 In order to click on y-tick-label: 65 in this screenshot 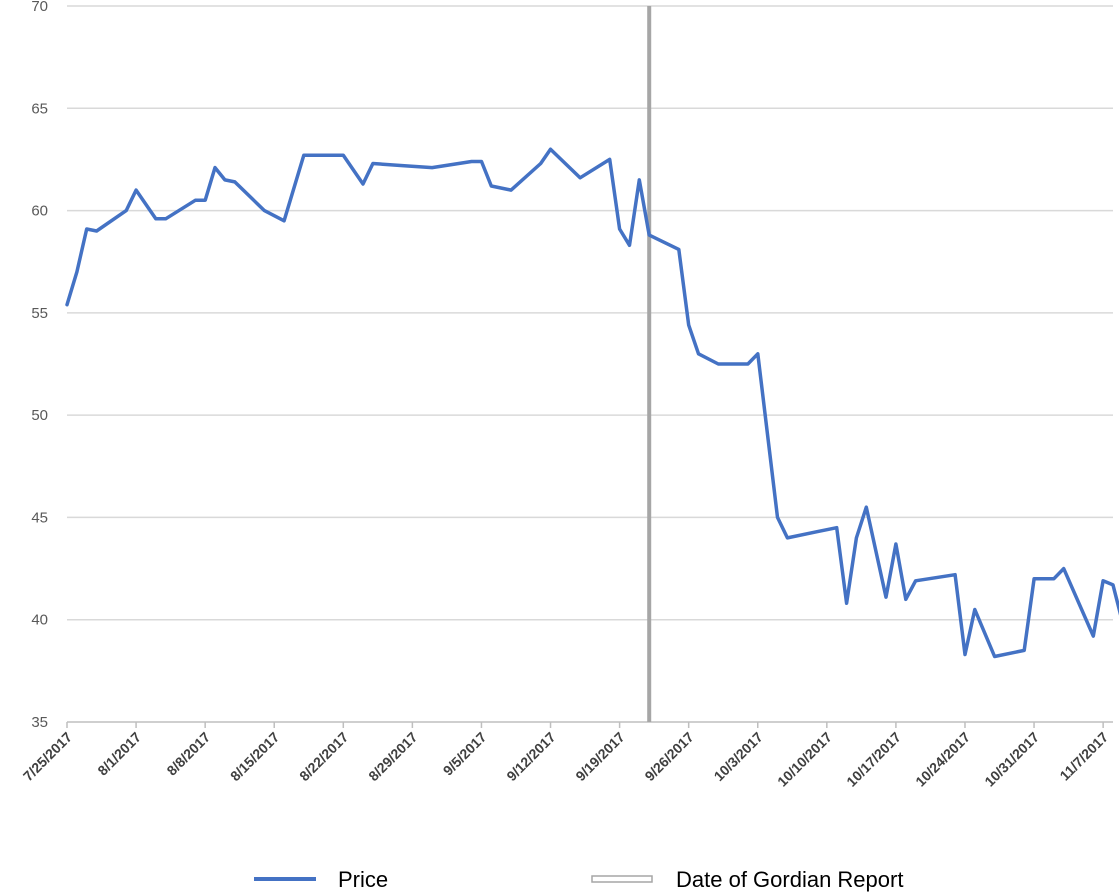, I will do `click(39, 108)`.